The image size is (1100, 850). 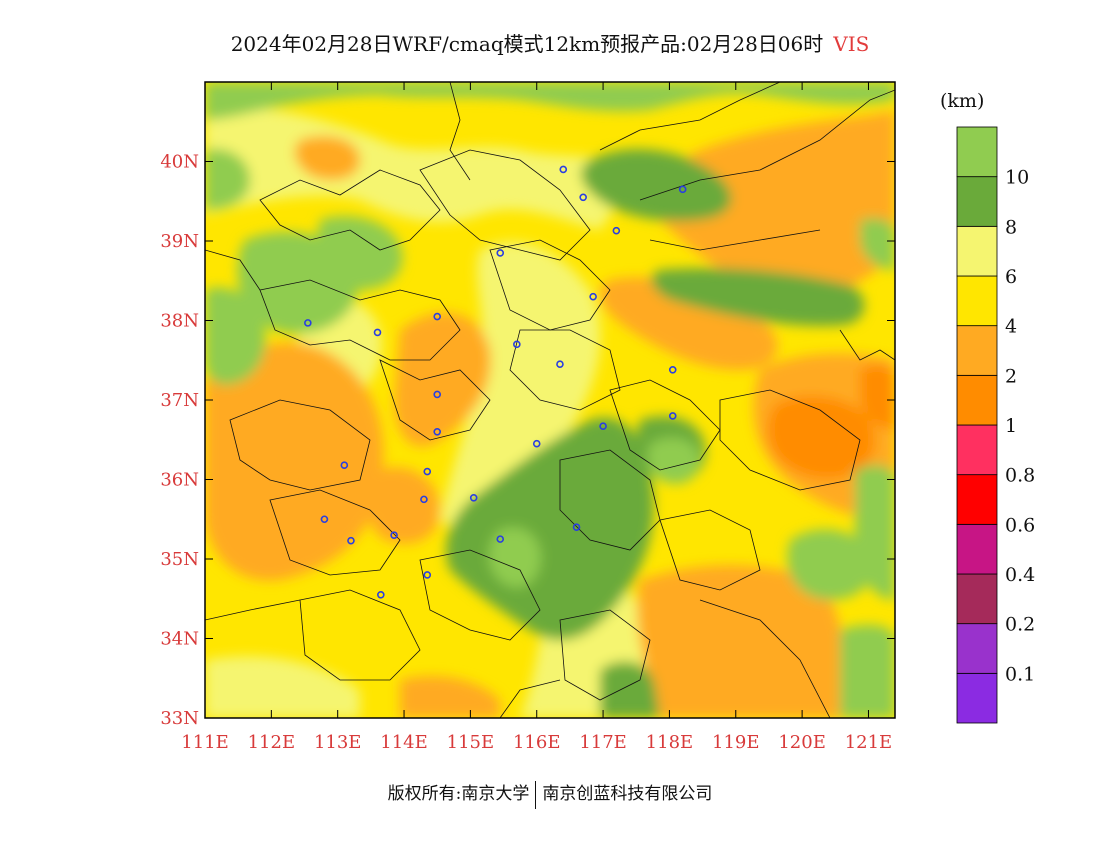 I want to click on lon-label: 121E, so click(x=869, y=742).